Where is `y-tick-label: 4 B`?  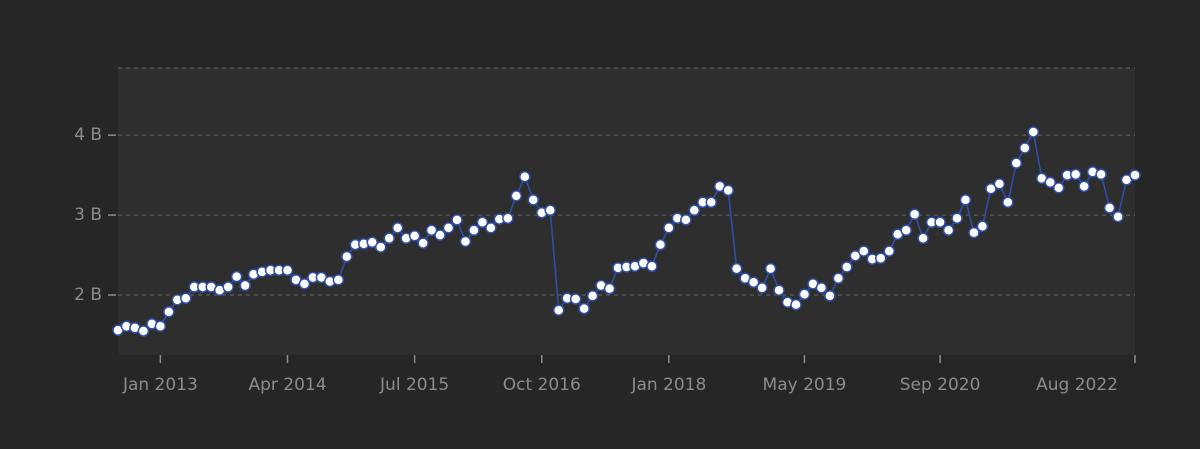
y-tick-label: 4 B is located at coordinates (88, 135).